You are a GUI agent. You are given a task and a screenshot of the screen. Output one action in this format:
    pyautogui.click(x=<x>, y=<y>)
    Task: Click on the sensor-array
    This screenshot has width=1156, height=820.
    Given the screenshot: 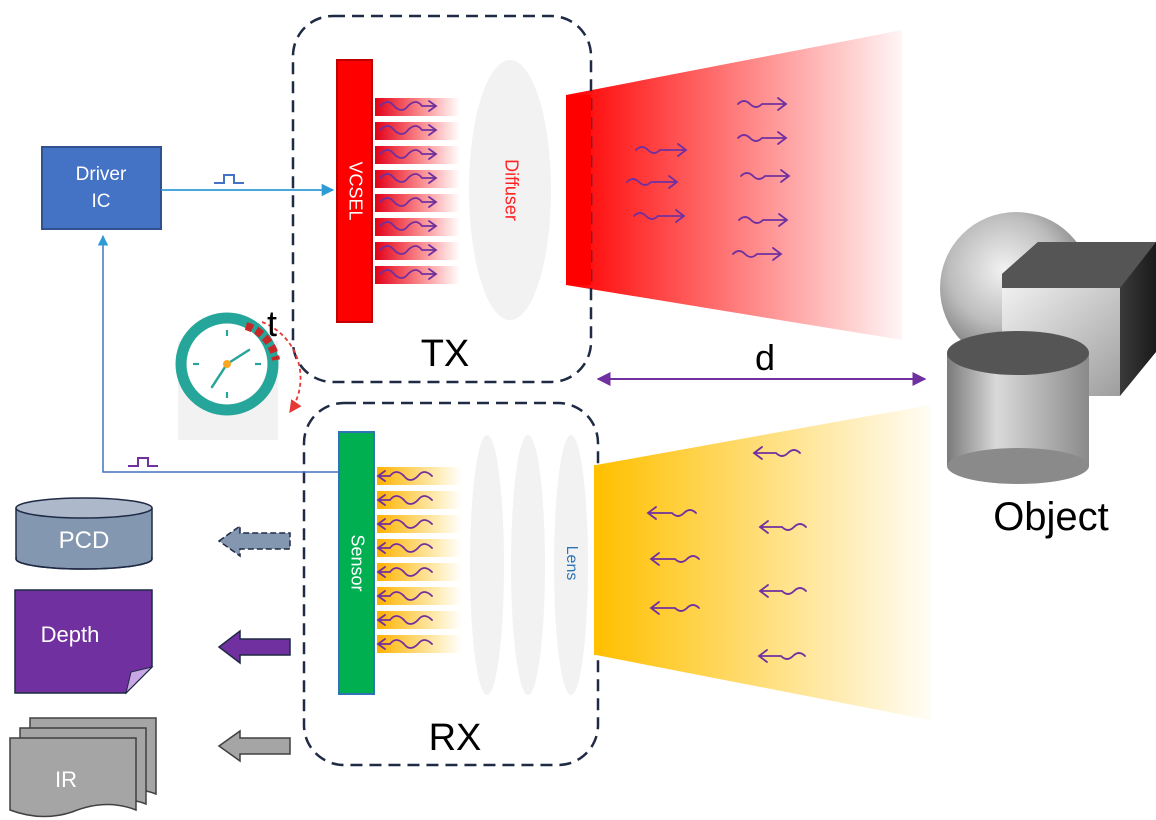 What is the action you would take?
    pyautogui.click(x=356, y=563)
    